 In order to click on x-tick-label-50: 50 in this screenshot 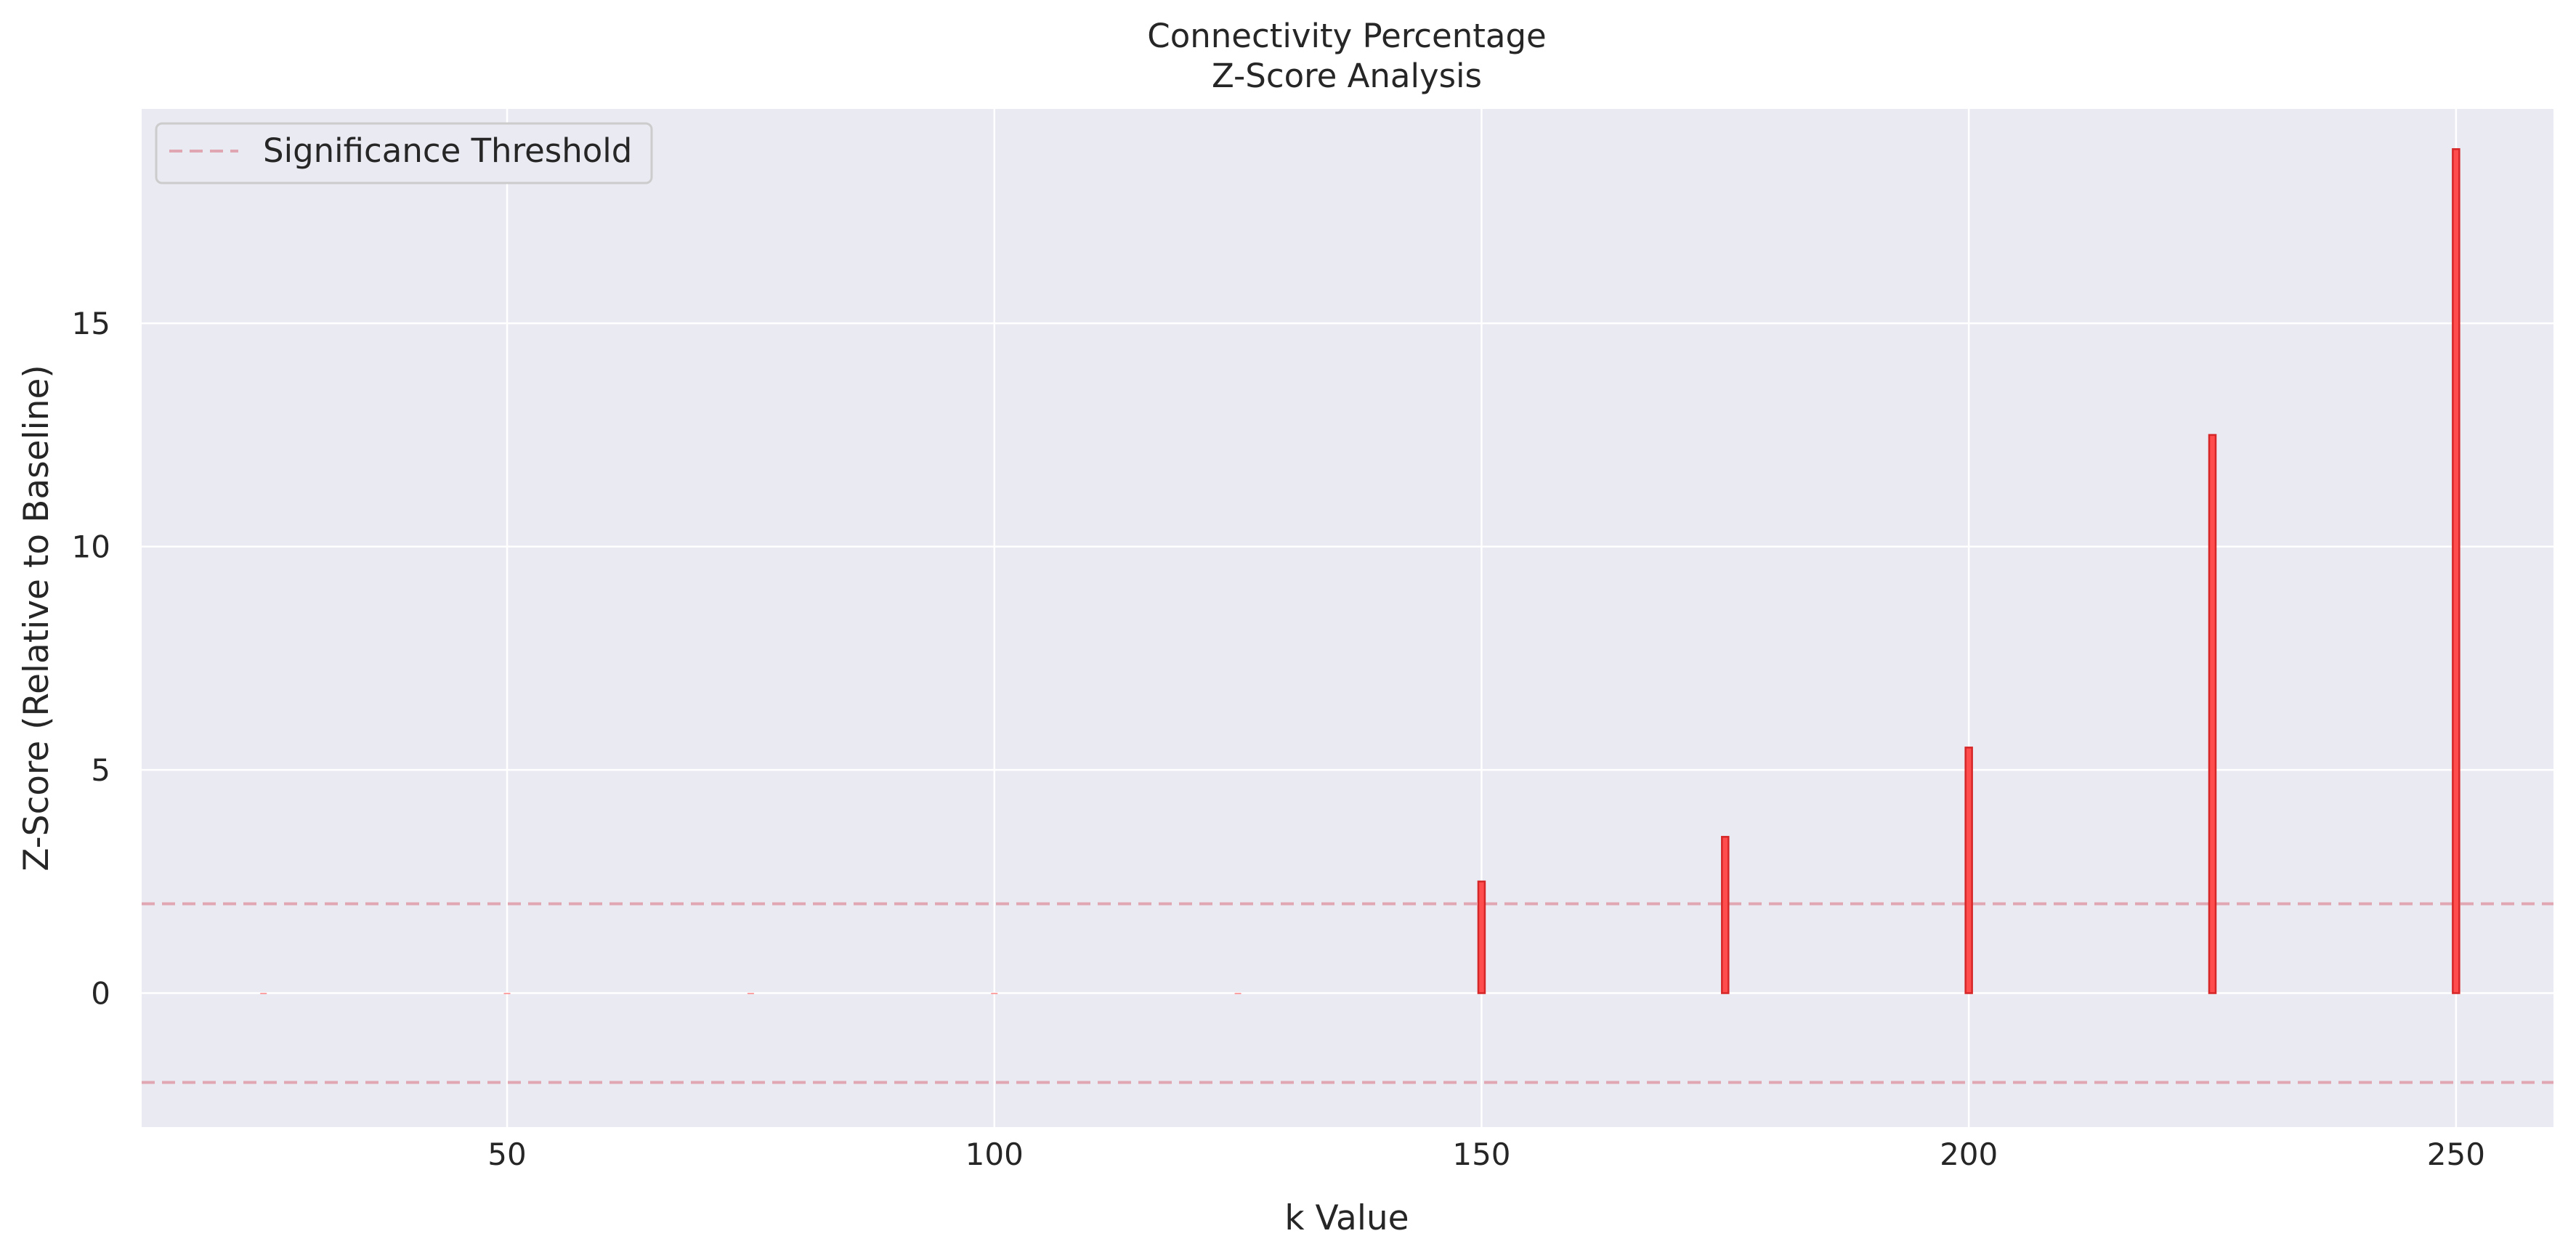, I will do `click(506, 1154)`.